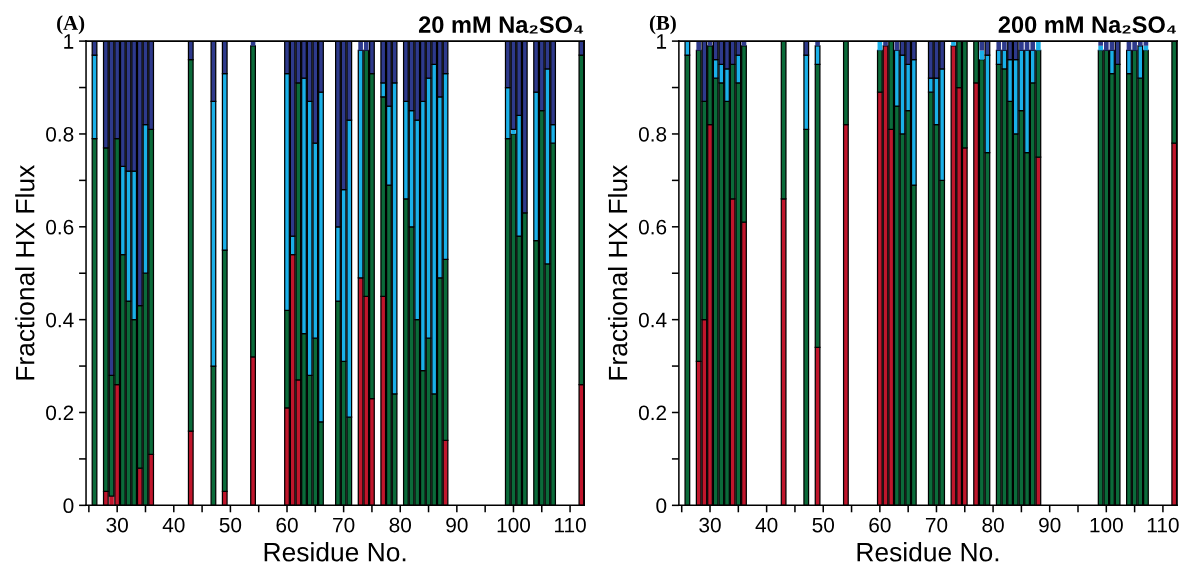 The image size is (1195, 571). What do you see at coordinates (1087, 25) in the screenshot?
I see `chart-title: 200 mM Na₂SO₄` at bounding box center [1087, 25].